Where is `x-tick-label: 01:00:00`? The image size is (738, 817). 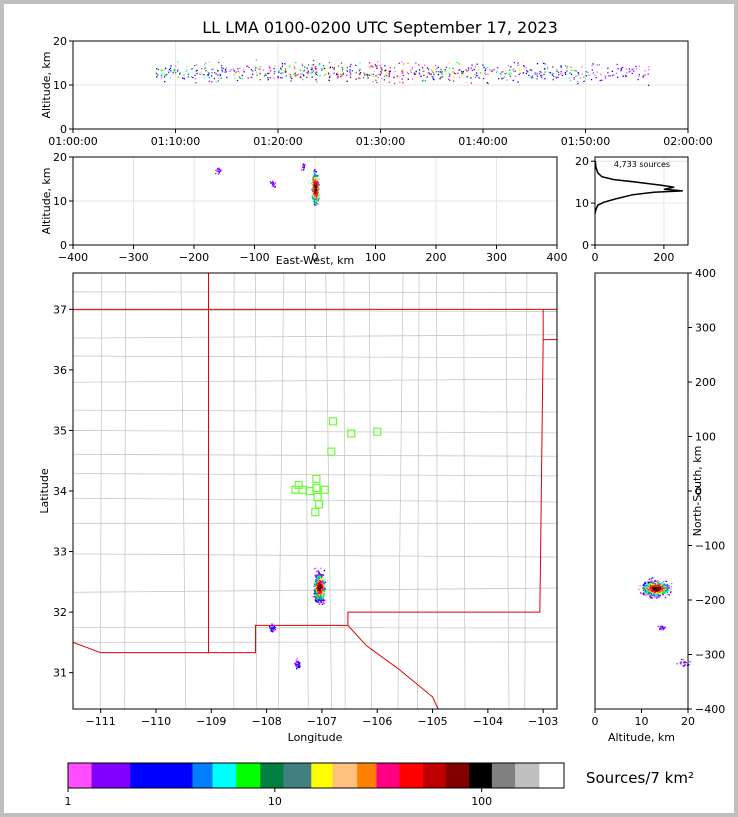
x-tick-label: 01:00:00 is located at coordinates (72, 141).